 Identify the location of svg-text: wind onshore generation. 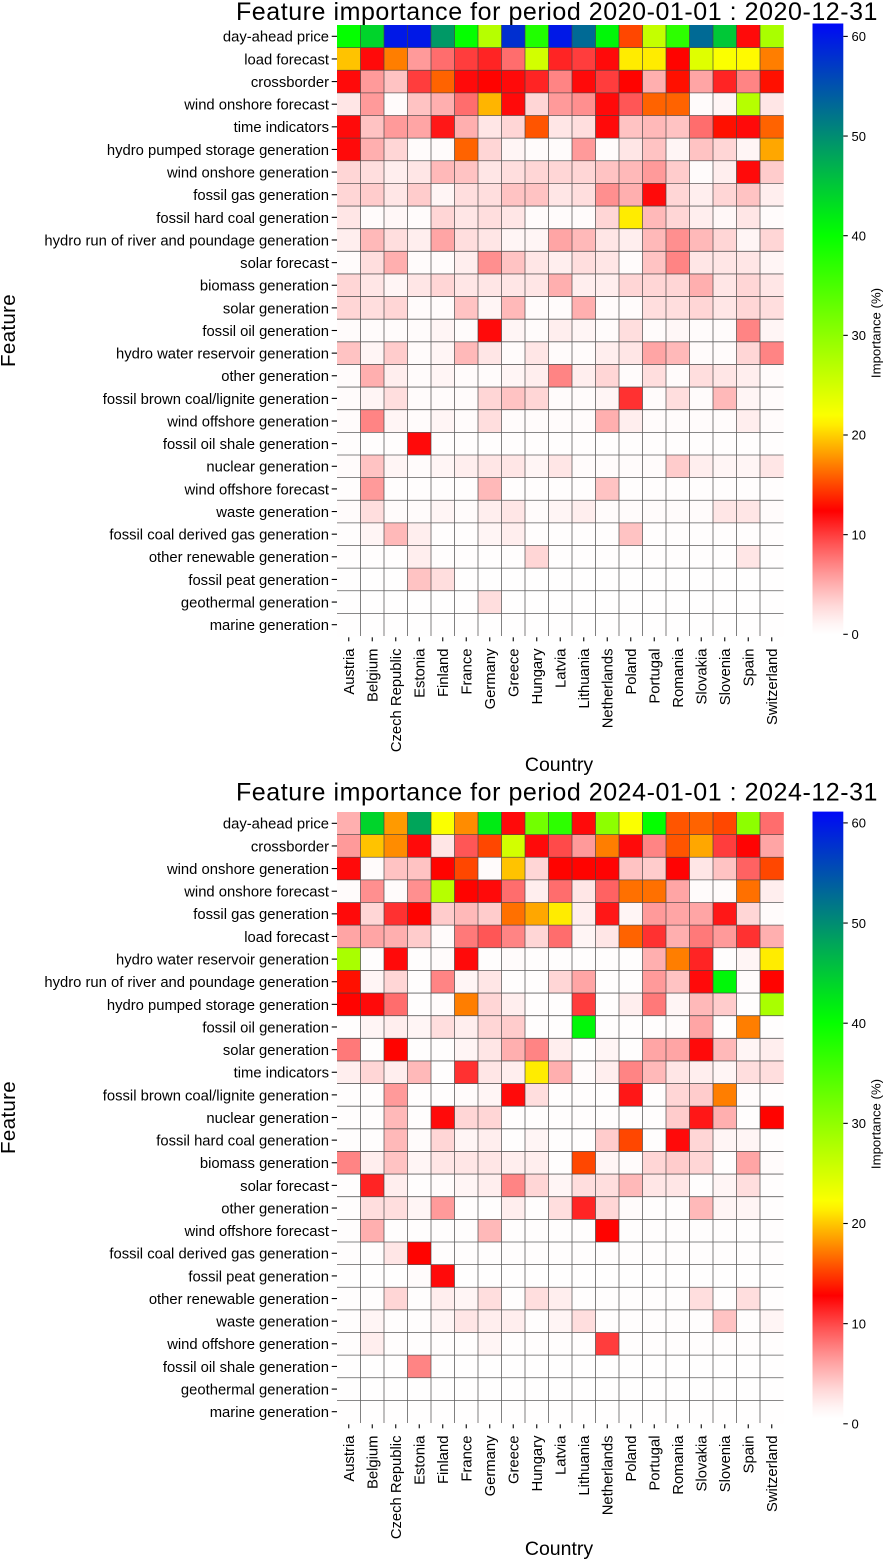
(247, 870).